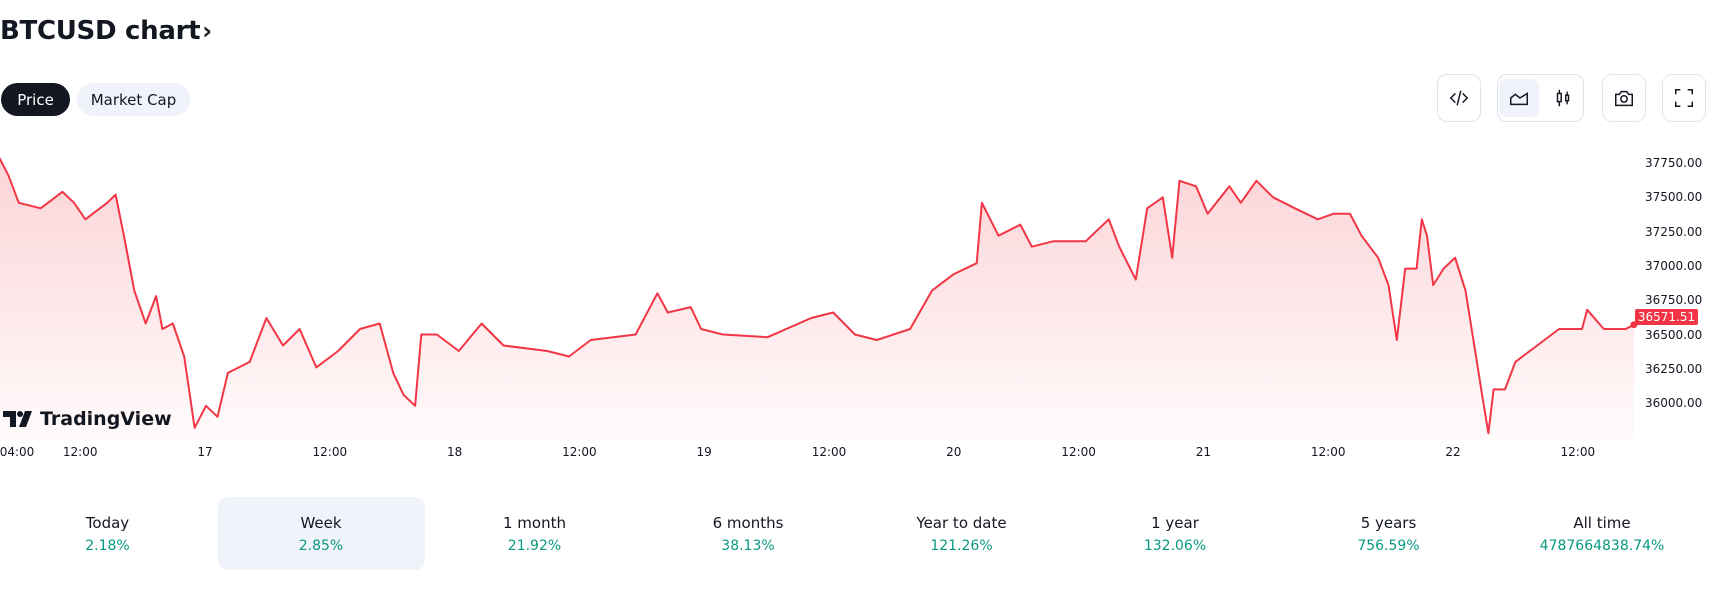 Image resolution: width=1719 pixels, height=598 pixels. Describe the element at coordinates (1674, 265) in the screenshot. I see `y-tick-label: 37000.00` at that location.